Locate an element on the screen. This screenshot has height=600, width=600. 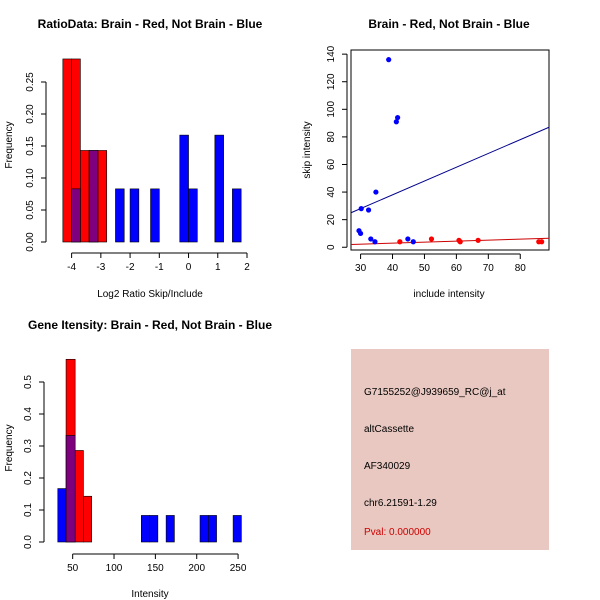
ratio-x-tick-label: 1 is located at coordinates (218, 267).